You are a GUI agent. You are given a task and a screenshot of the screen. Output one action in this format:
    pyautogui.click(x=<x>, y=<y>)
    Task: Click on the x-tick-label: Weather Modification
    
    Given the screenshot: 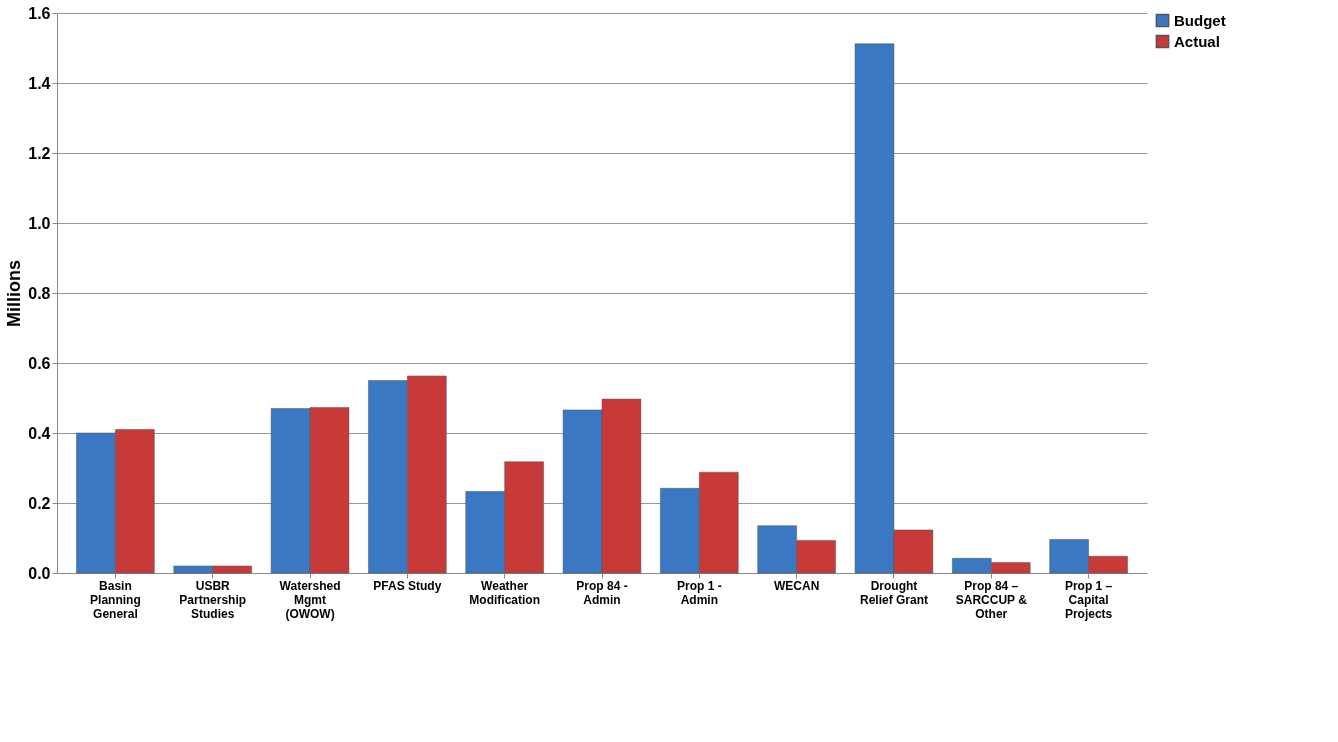 What is the action you would take?
    pyautogui.click(x=505, y=592)
    